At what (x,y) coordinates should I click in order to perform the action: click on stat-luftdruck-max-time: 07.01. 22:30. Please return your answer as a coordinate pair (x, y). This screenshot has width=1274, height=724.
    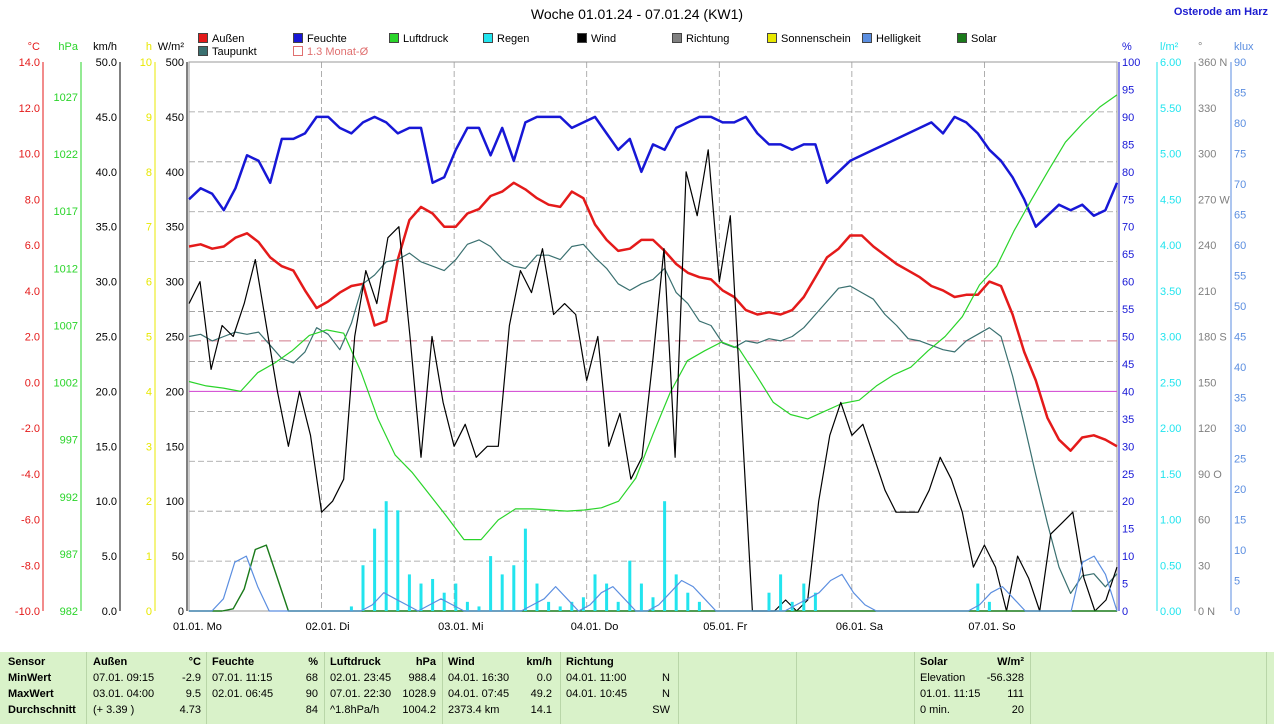
    Looking at the image, I should click on (361, 694).